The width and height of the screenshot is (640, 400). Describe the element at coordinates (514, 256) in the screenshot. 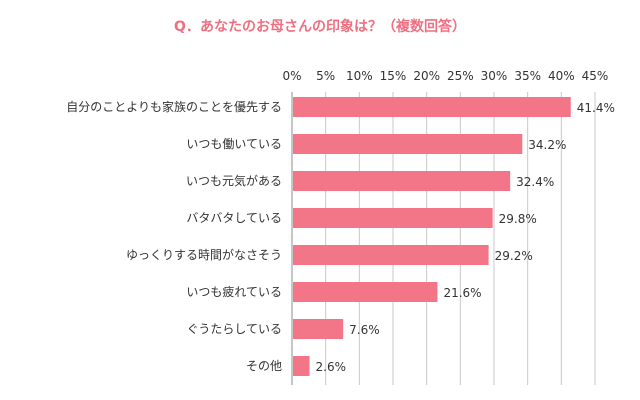

I see `value-label: 29.2%` at that location.